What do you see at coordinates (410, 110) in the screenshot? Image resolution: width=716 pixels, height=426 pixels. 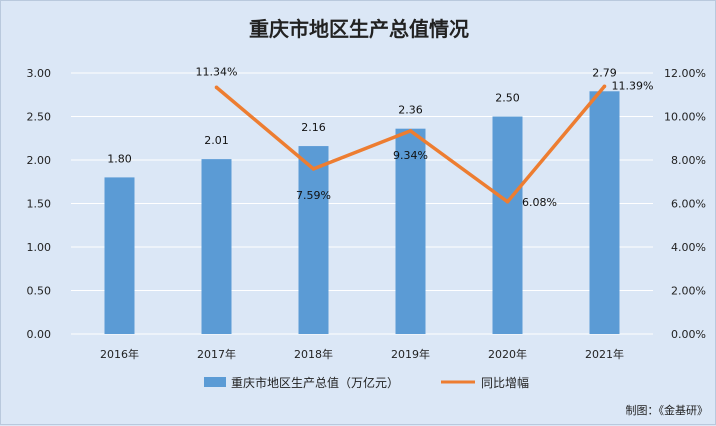 I see `bar-data-label: 2.36` at bounding box center [410, 110].